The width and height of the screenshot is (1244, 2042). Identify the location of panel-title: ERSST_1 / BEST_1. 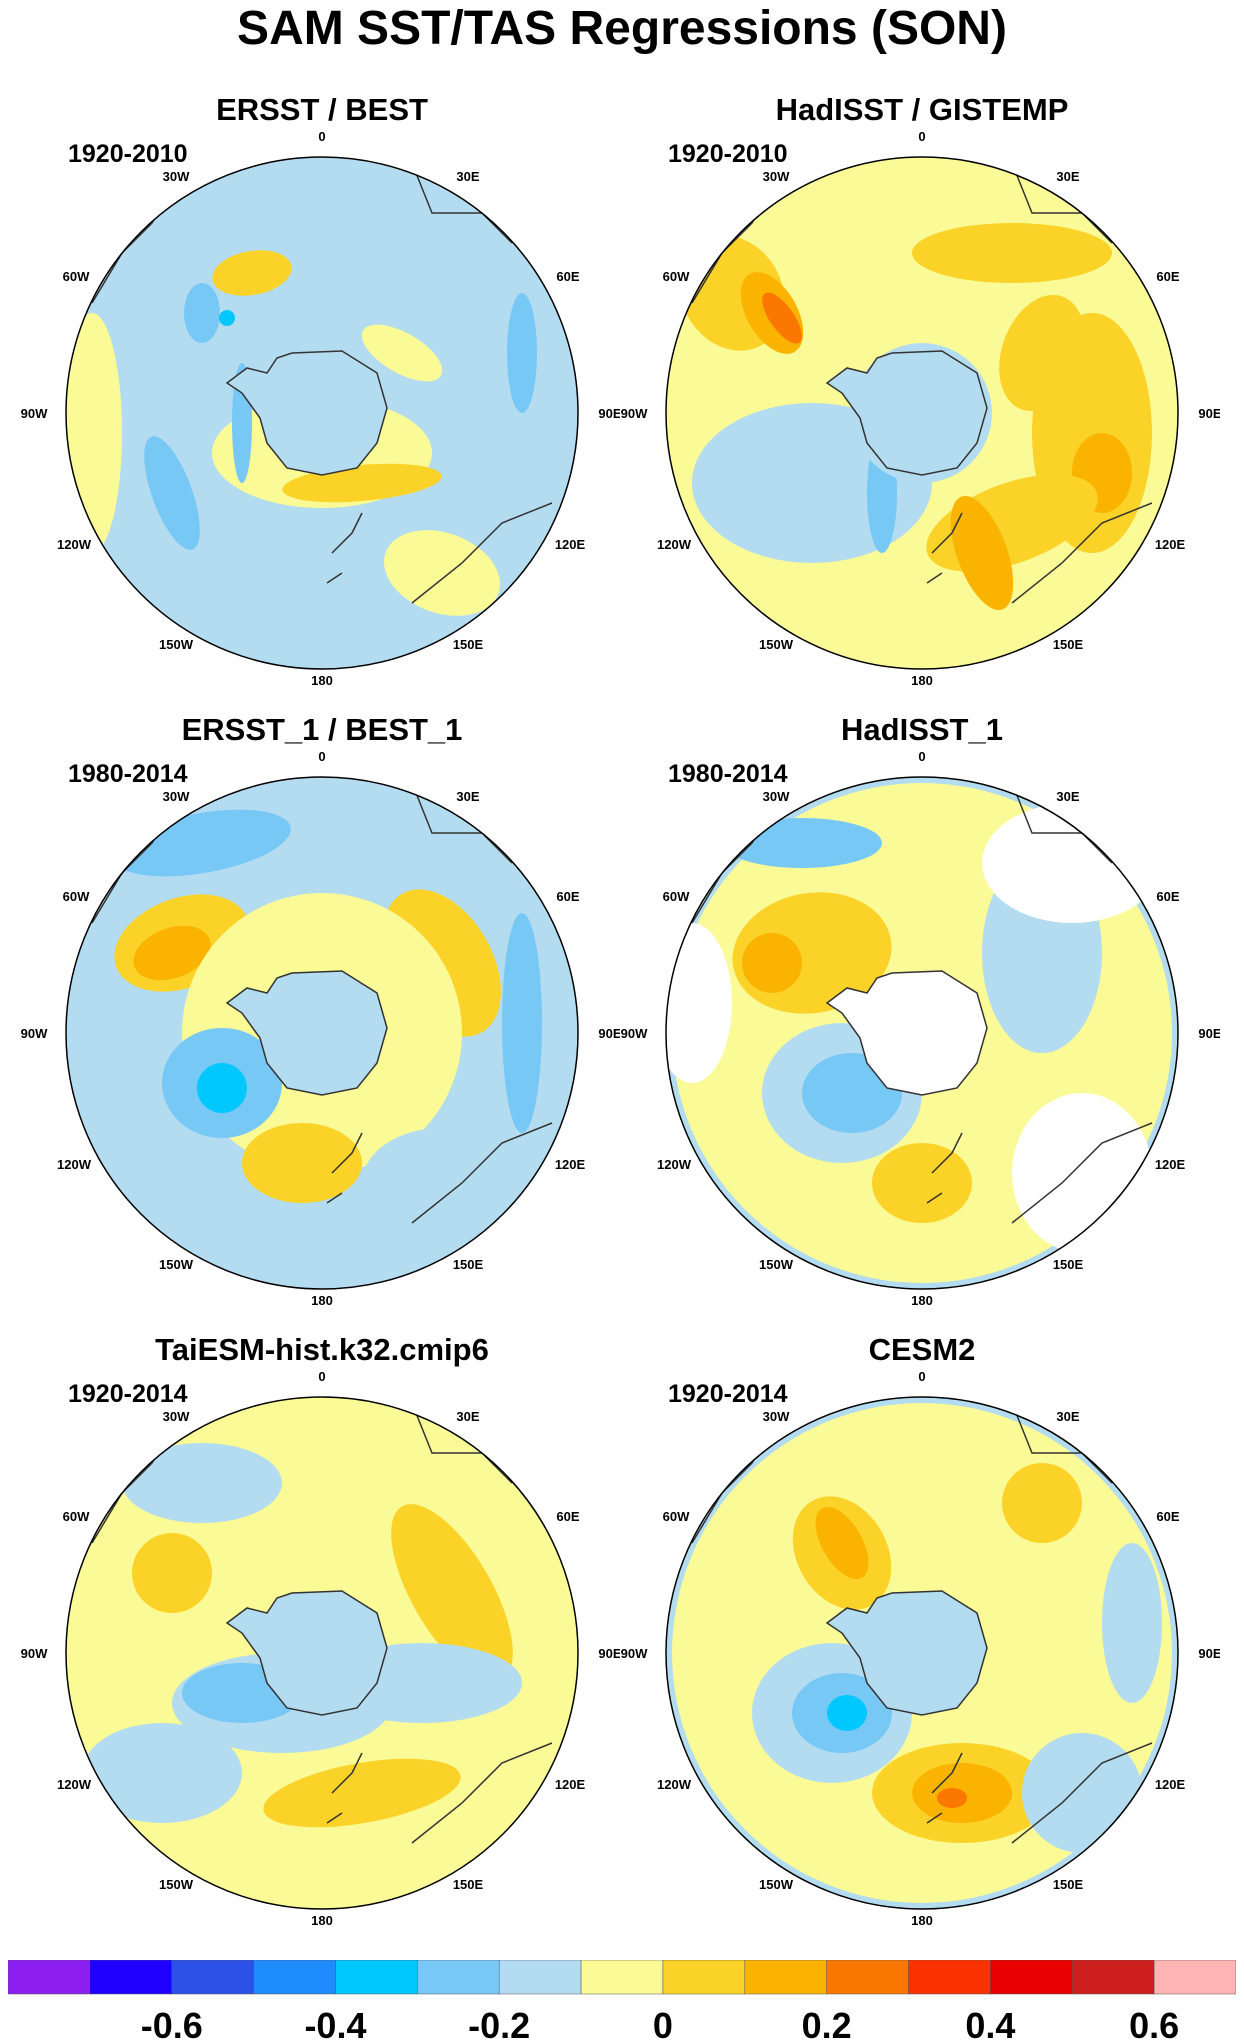
(322, 729).